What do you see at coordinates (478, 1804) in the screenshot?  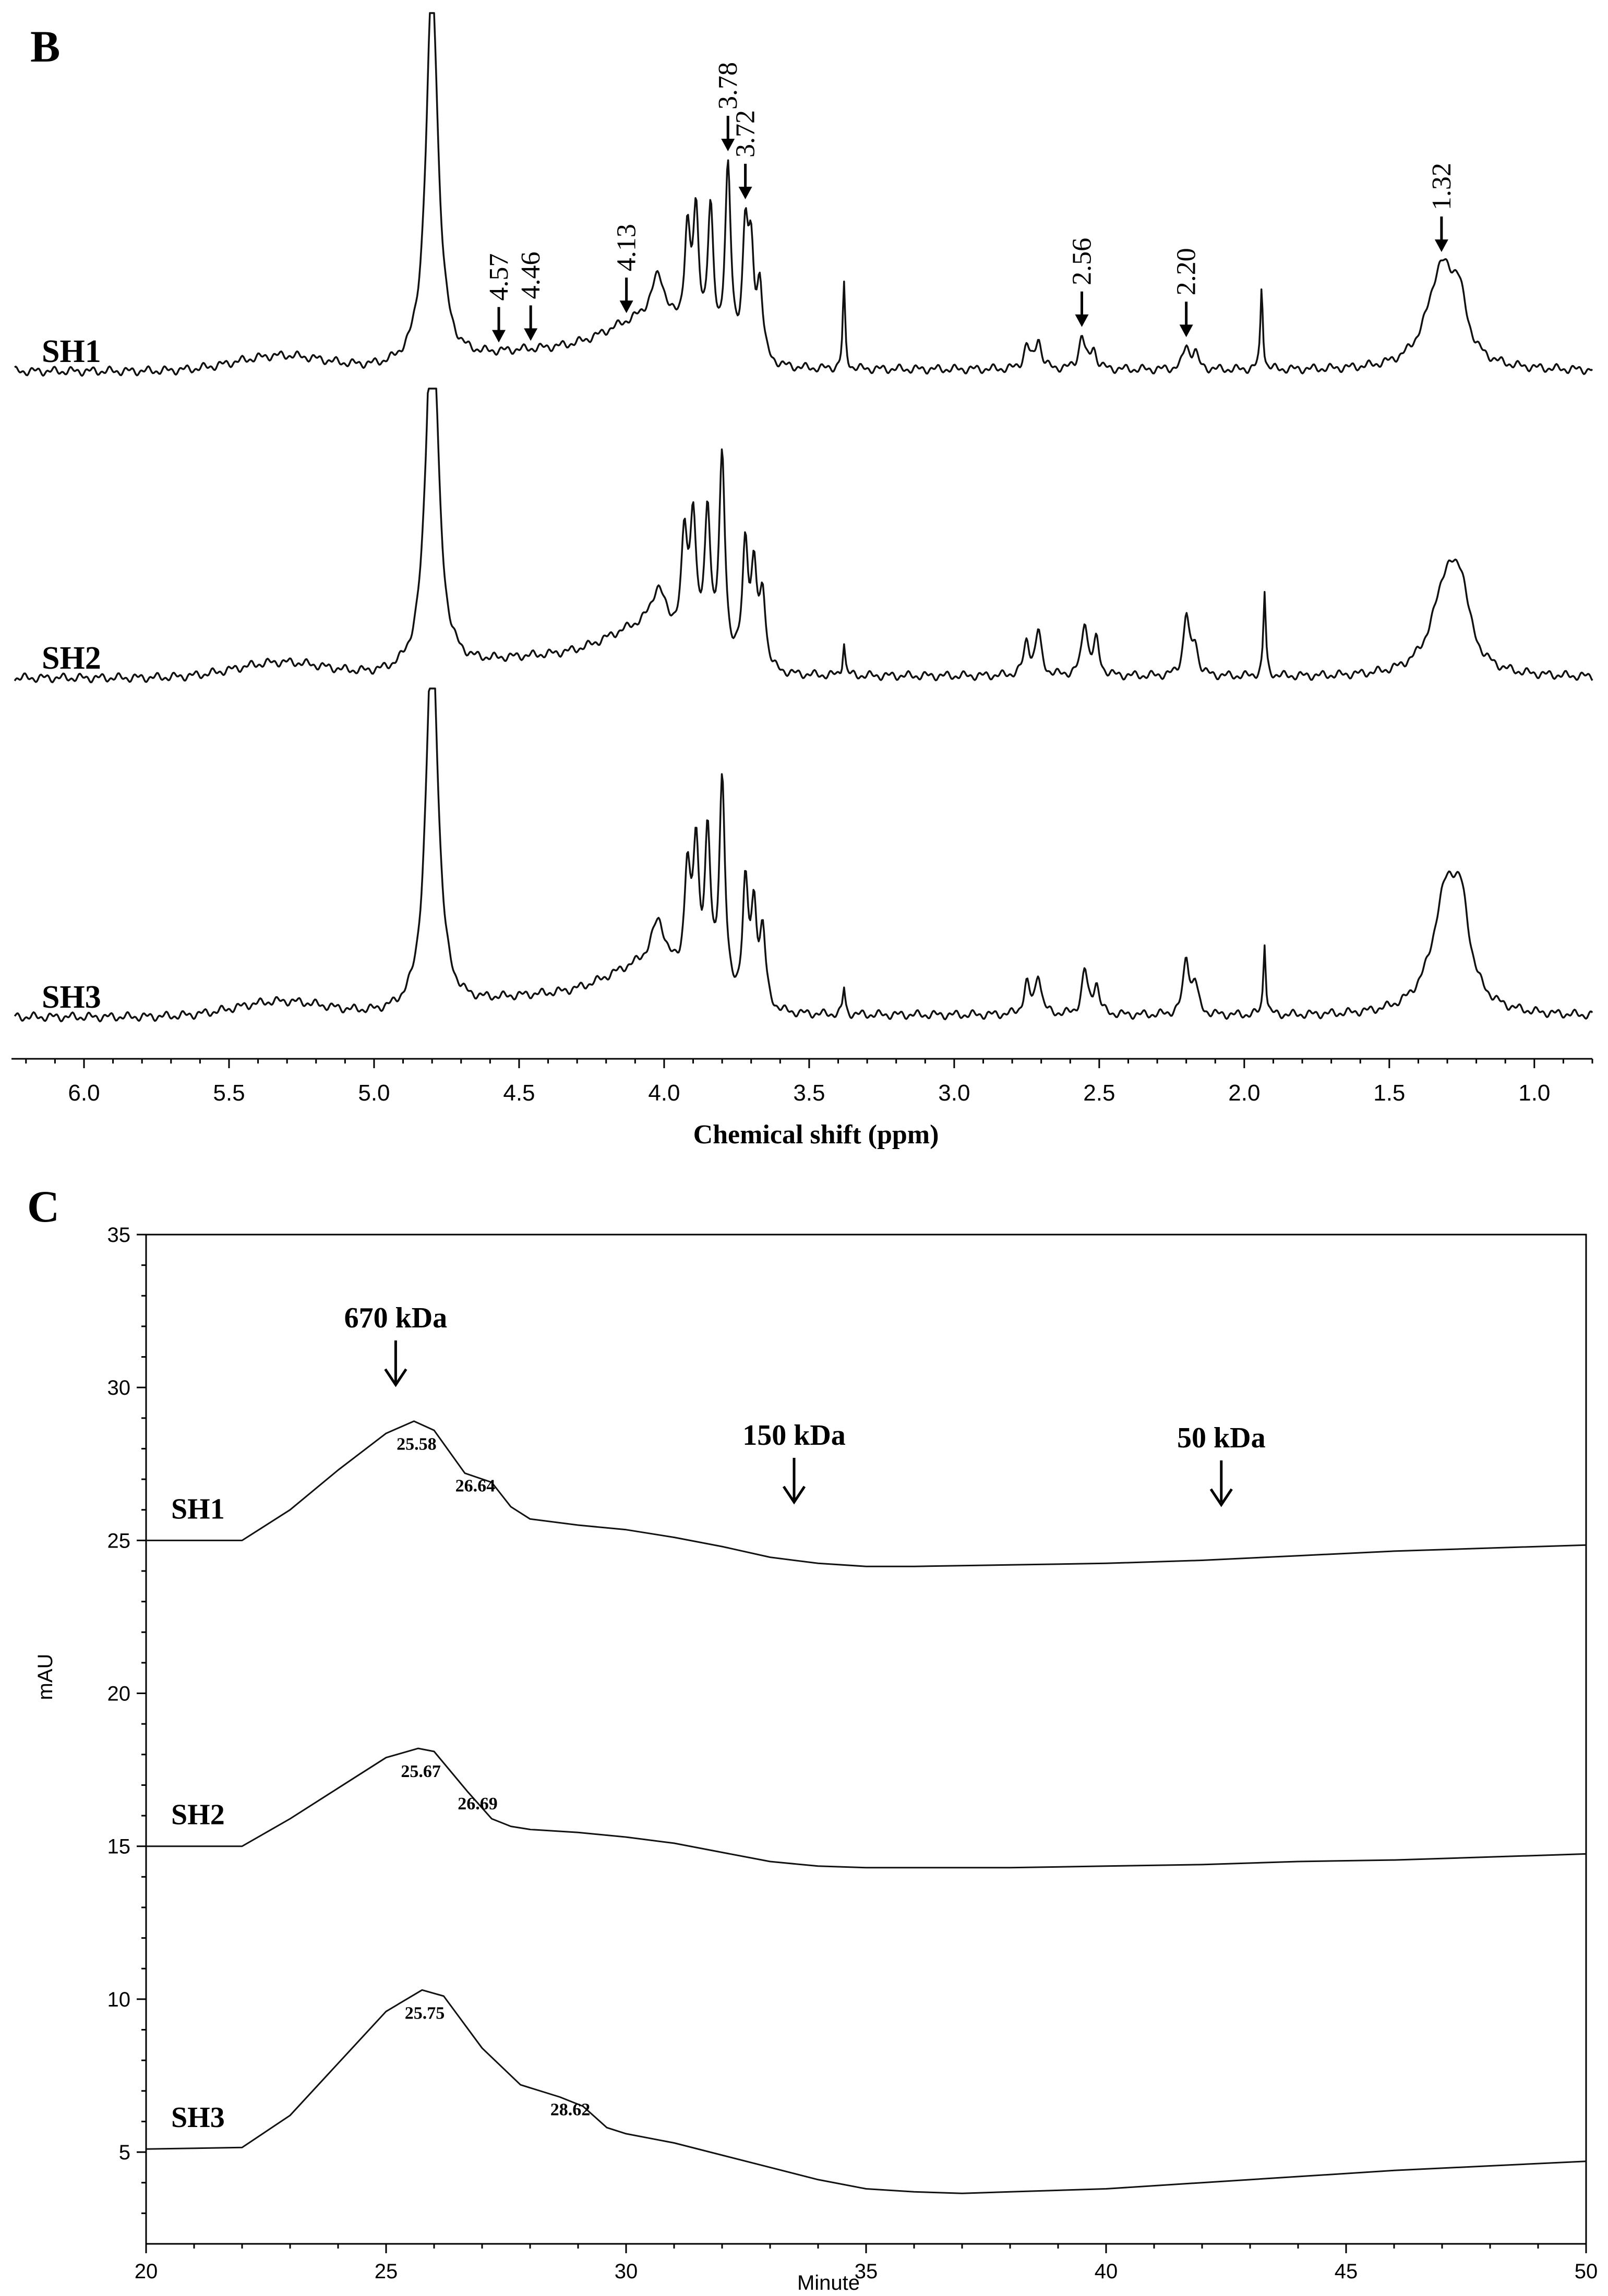 I see `hplc-peak-label: 26.69` at bounding box center [478, 1804].